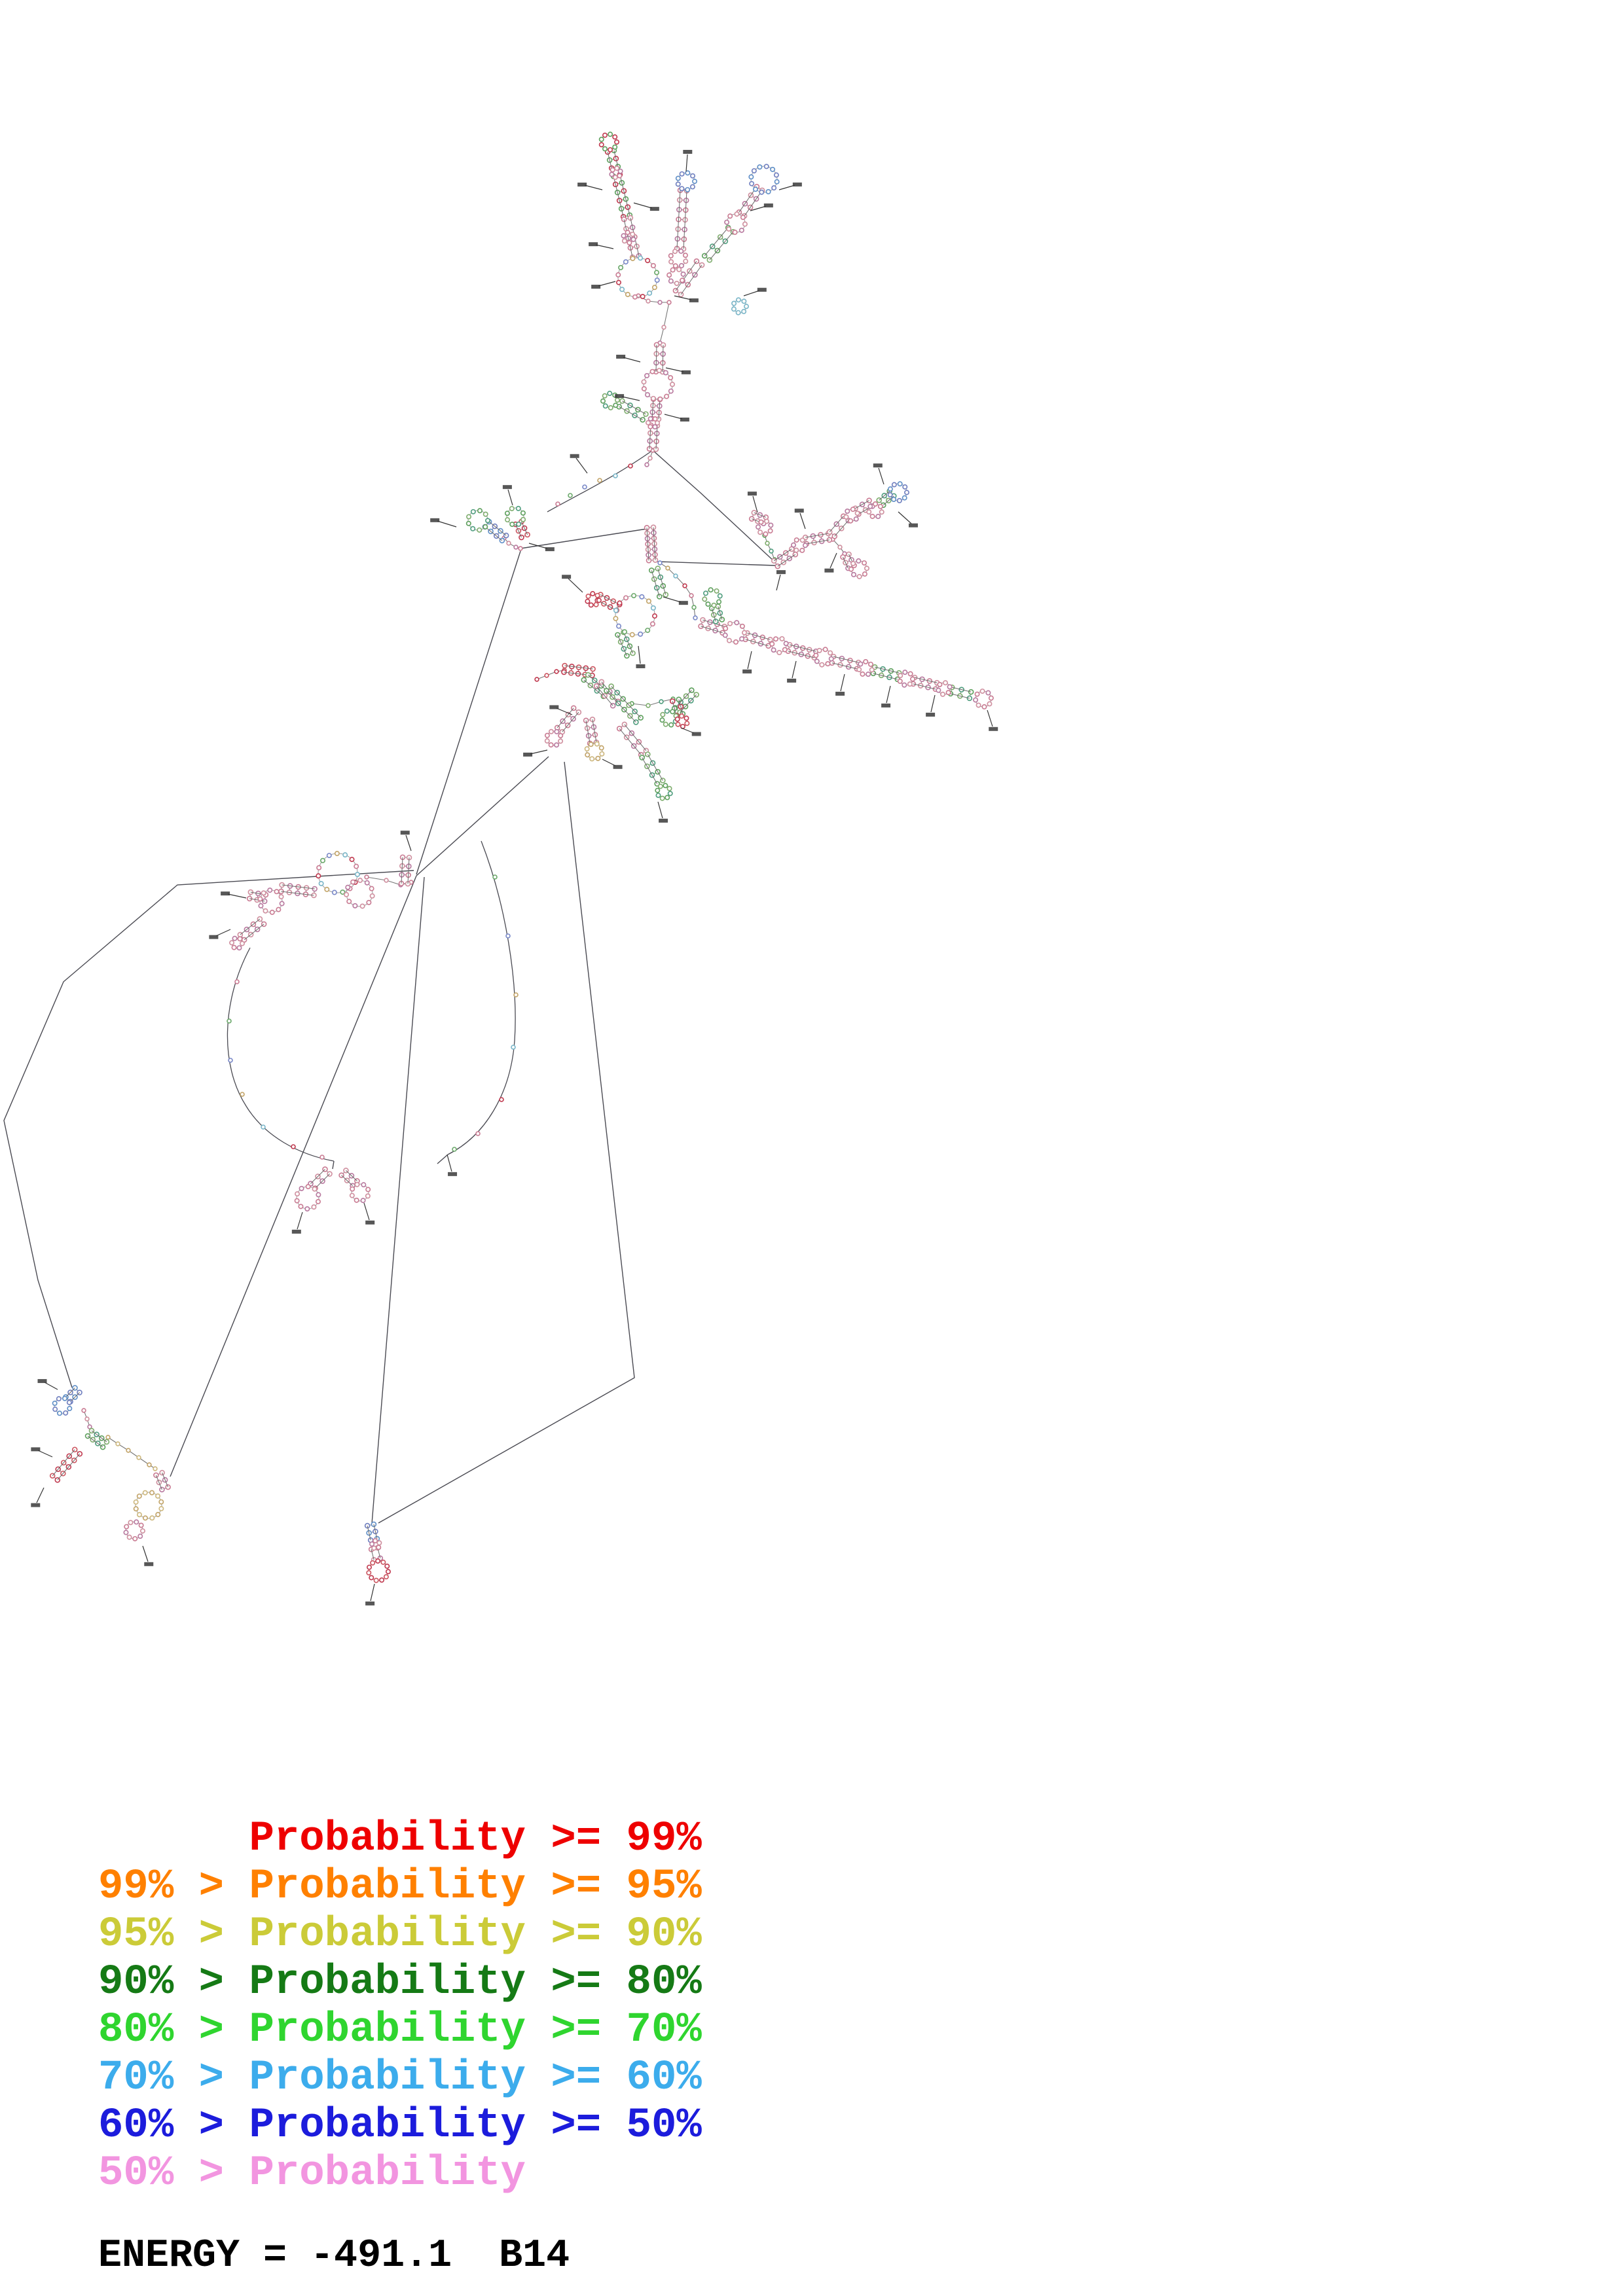 The image size is (1623, 2296). What do you see at coordinates (334, 2256) in the screenshot?
I see `energy-label: ENERGY = -491.1 B14` at bounding box center [334, 2256].